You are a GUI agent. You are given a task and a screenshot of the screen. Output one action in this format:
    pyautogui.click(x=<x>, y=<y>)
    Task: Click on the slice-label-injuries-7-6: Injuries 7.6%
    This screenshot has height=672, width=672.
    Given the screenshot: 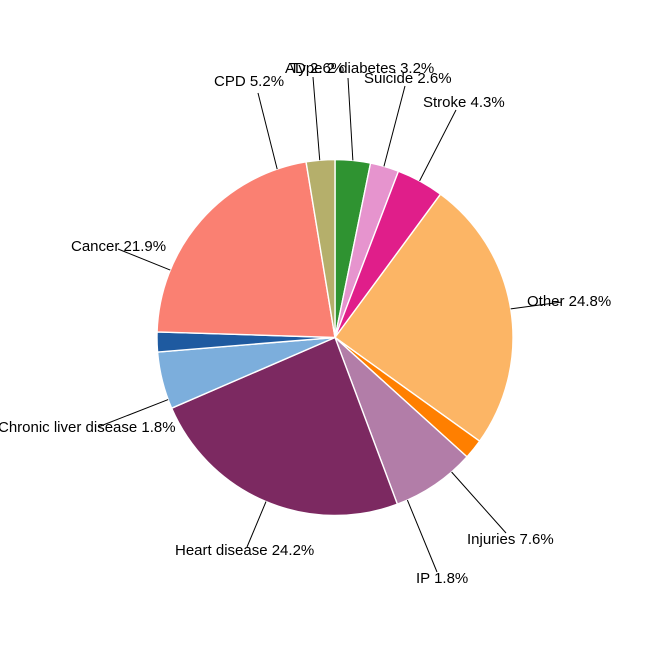 What is the action you would take?
    pyautogui.click(x=510, y=539)
    